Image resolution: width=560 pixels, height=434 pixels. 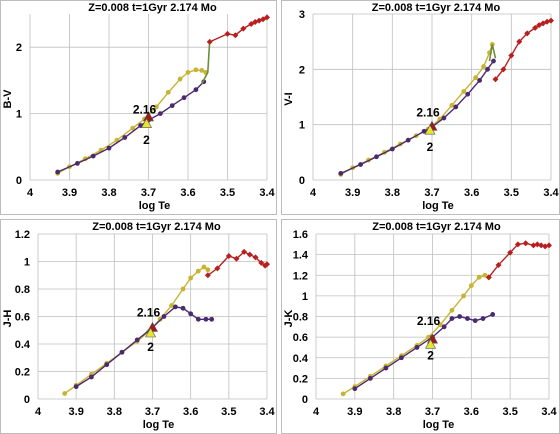 What do you see at coordinates (38, 412) in the screenshot?
I see `x-tick-label: 4` at bounding box center [38, 412].